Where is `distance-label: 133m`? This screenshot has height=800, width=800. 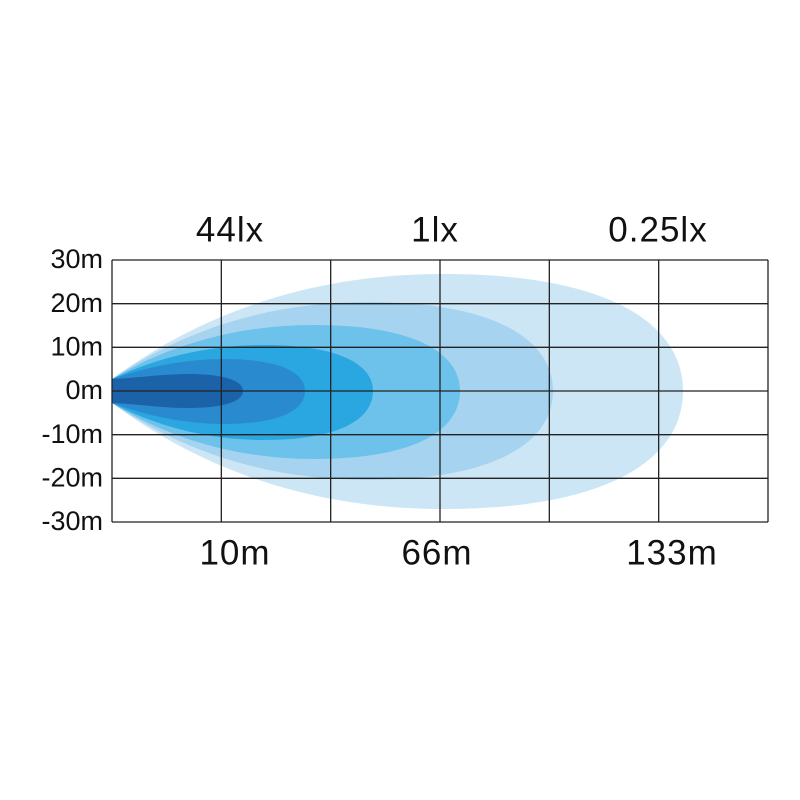 distance-label: 133m is located at coordinates (672, 552).